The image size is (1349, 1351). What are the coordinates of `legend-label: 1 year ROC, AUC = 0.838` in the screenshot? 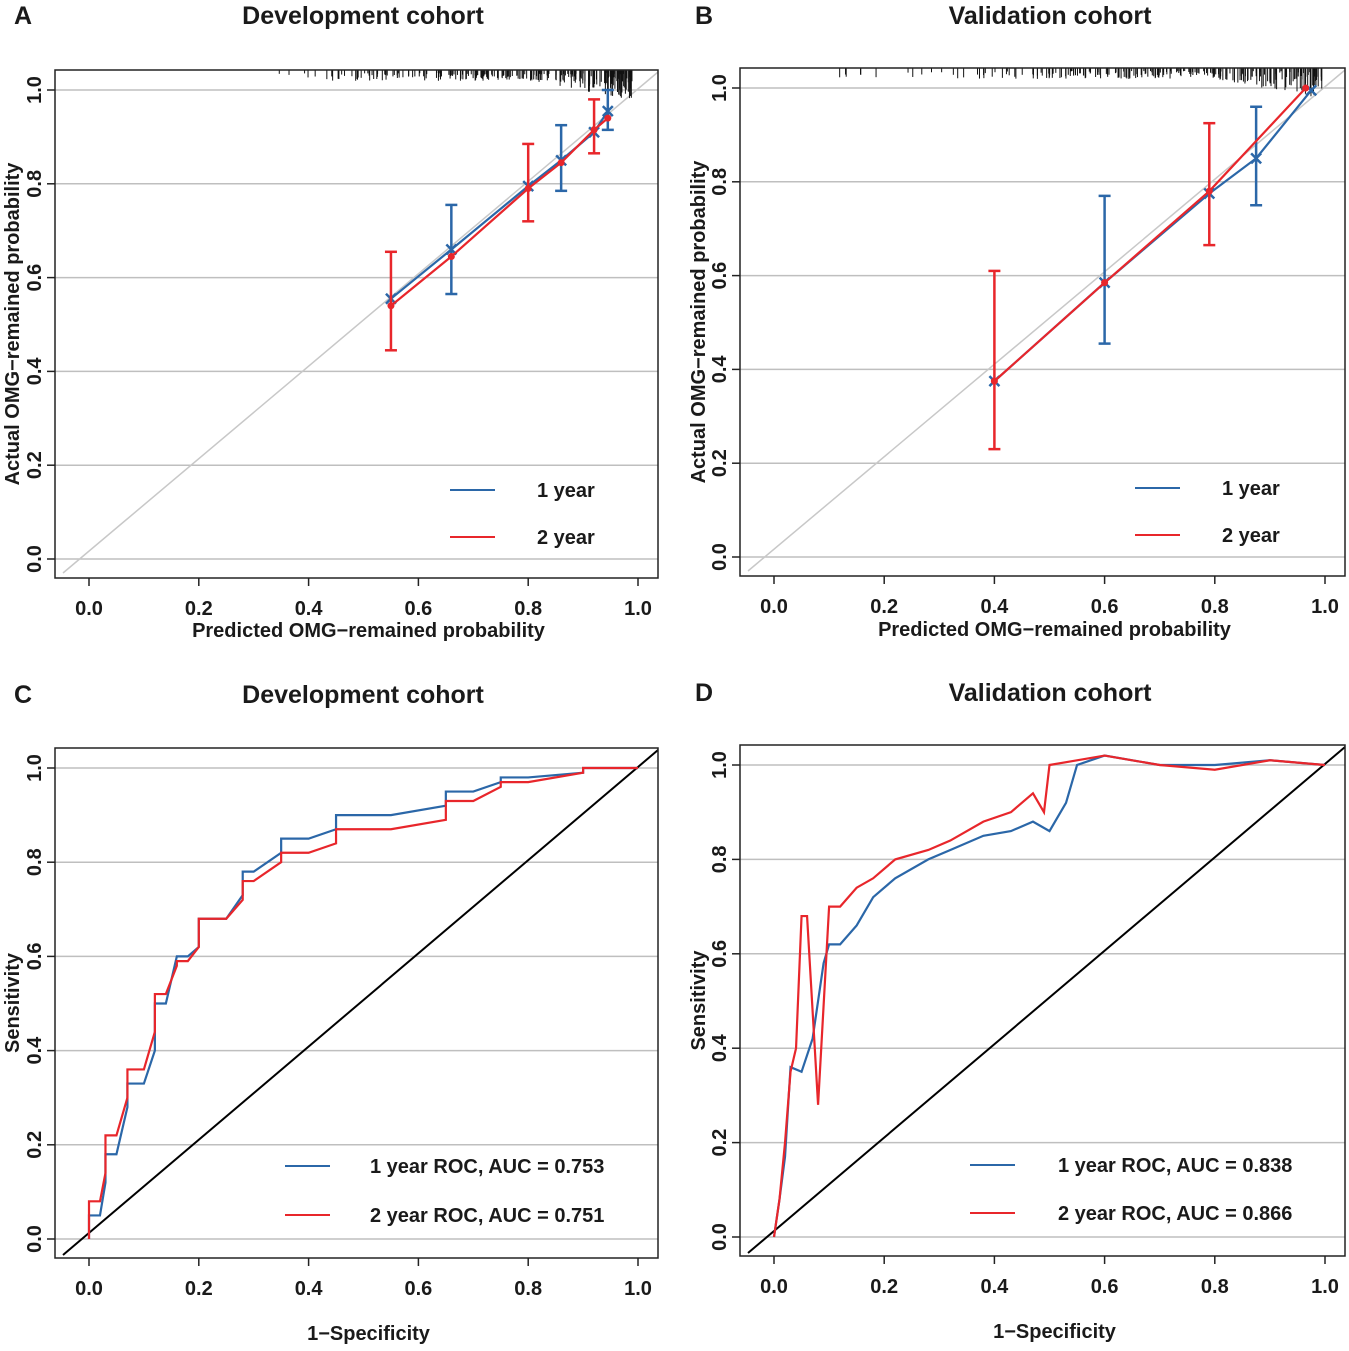 It's located at (1175, 1166).